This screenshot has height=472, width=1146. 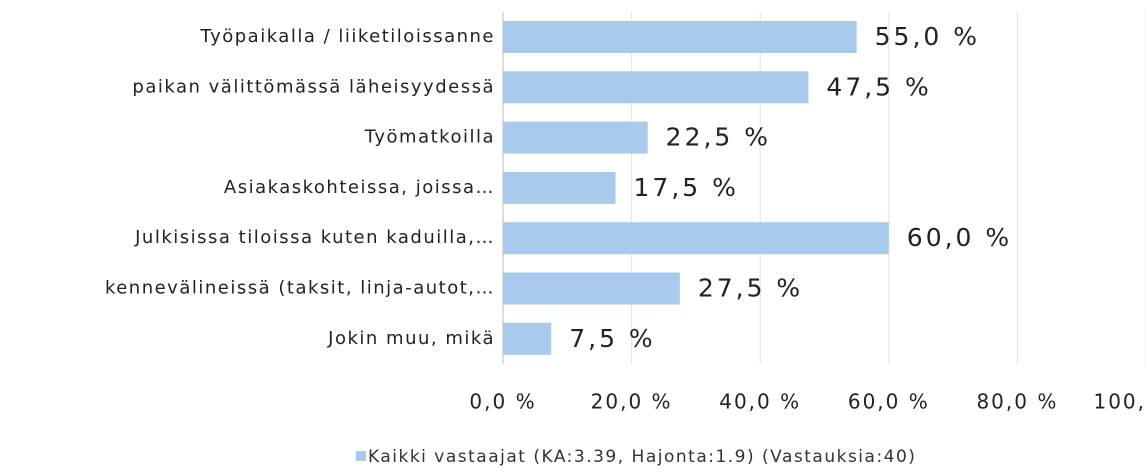 I want to click on value-label: 27,5 %, so click(x=750, y=288).